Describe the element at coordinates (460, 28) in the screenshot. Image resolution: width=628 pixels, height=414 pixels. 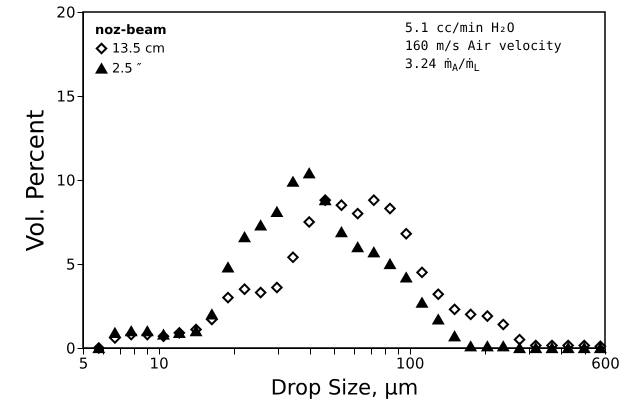
I see `annotation: 5.1 cc/min H₂O` at that location.